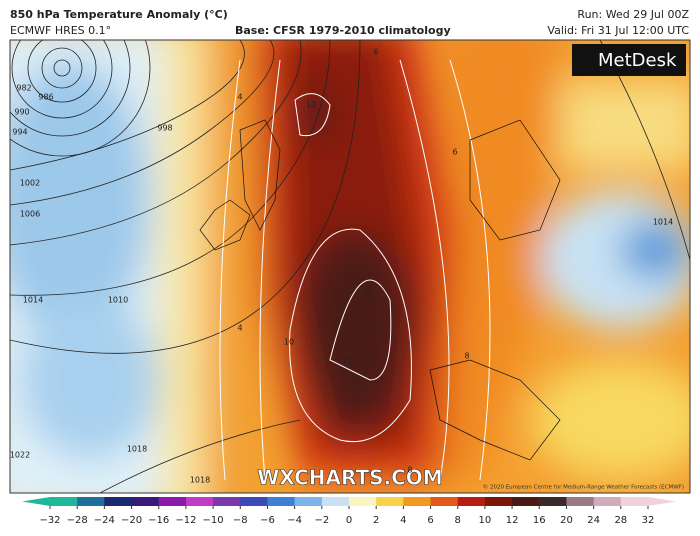  What do you see at coordinates (458, 520) in the screenshot?
I see `colorbar-label: 8` at bounding box center [458, 520].